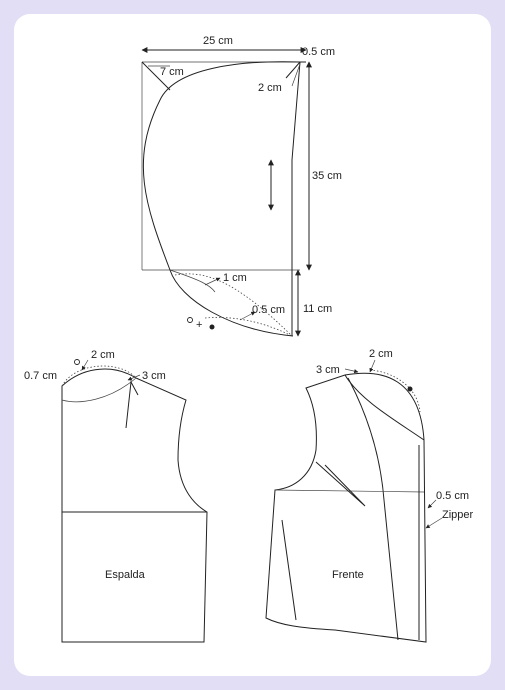 This screenshot has width=505, height=690. What do you see at coordinates (221, 199) in the screenshot?
I see `hood-outline` at bounding box center [221, 199].